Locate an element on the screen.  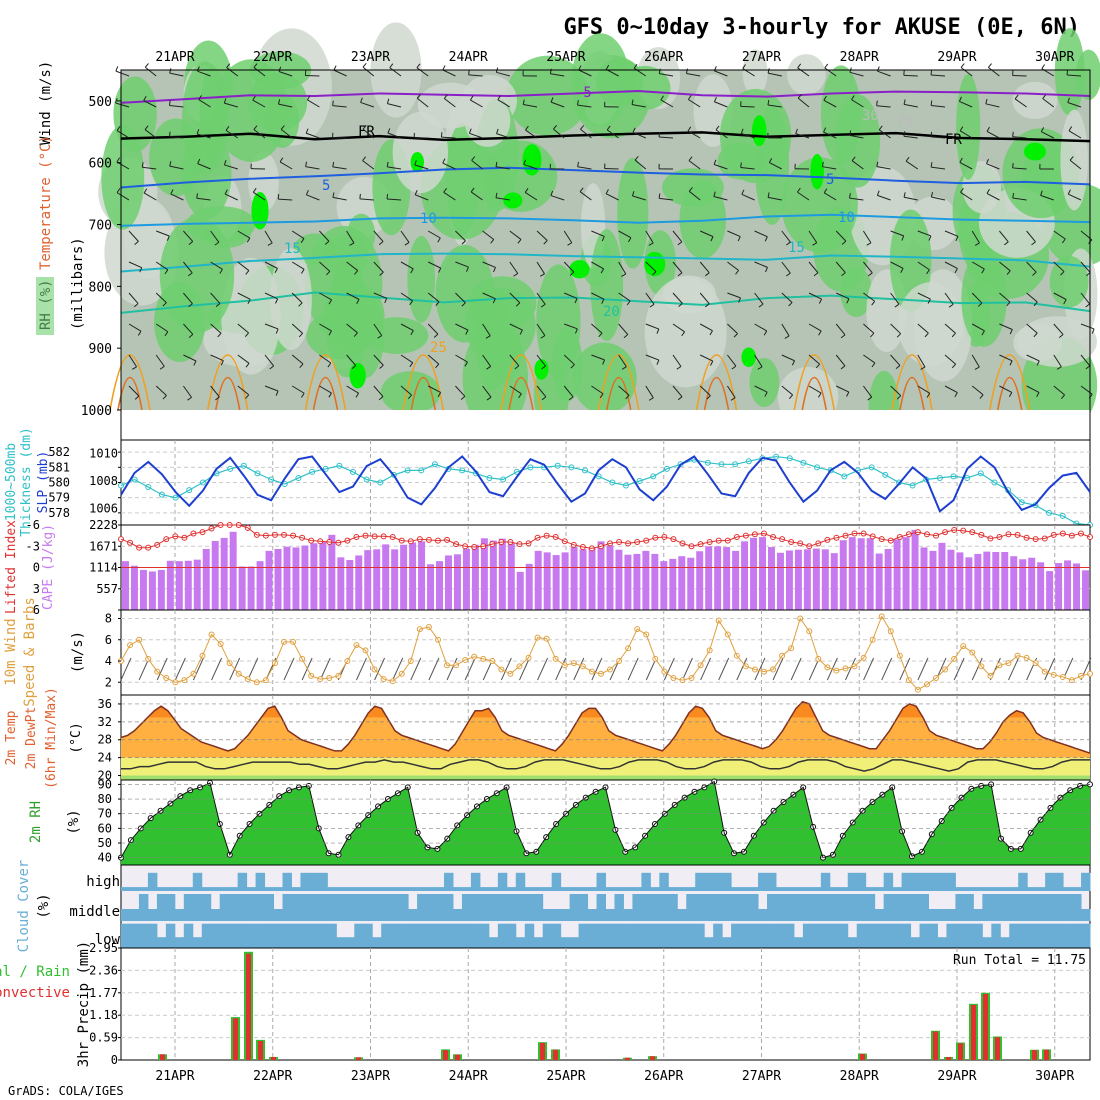
upper-ylabel: (millibars) is located at coordinates (78, 283).